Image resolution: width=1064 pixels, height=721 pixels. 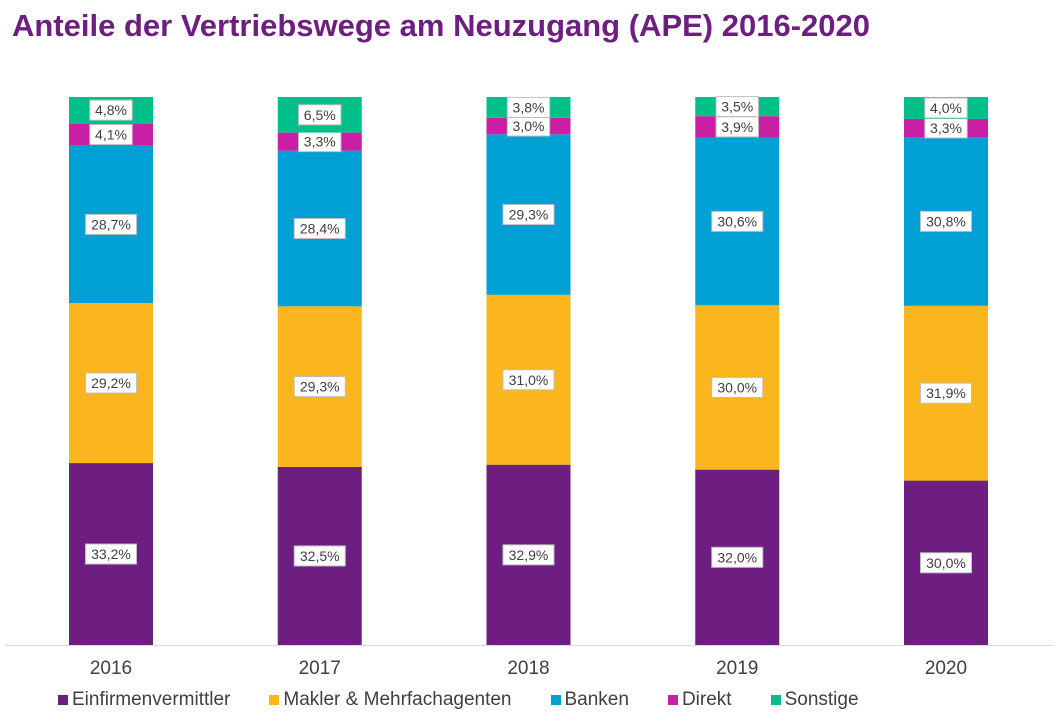 What do you see at coordinates (821, 699) in the screenshot?
I see `legend-label: Sonstige` at bounding box center [821, 699].